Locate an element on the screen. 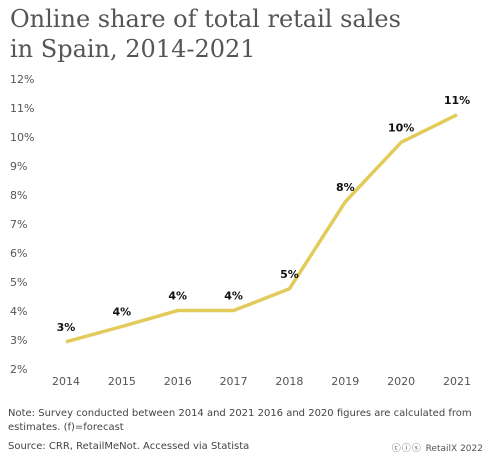  x-tick-label: 2015 is located at coordinates (122, 381).